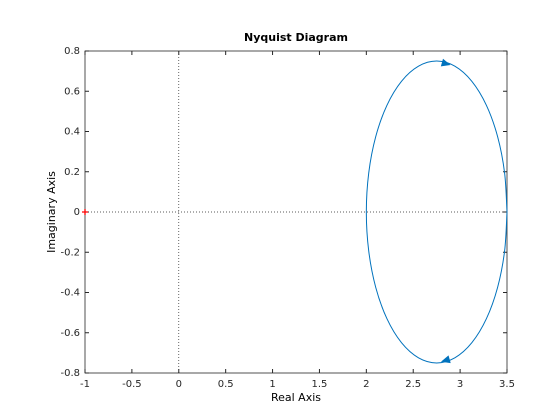 The image size is (560, 420). I want to click on x-tick-label: 1, so click(272, 384).